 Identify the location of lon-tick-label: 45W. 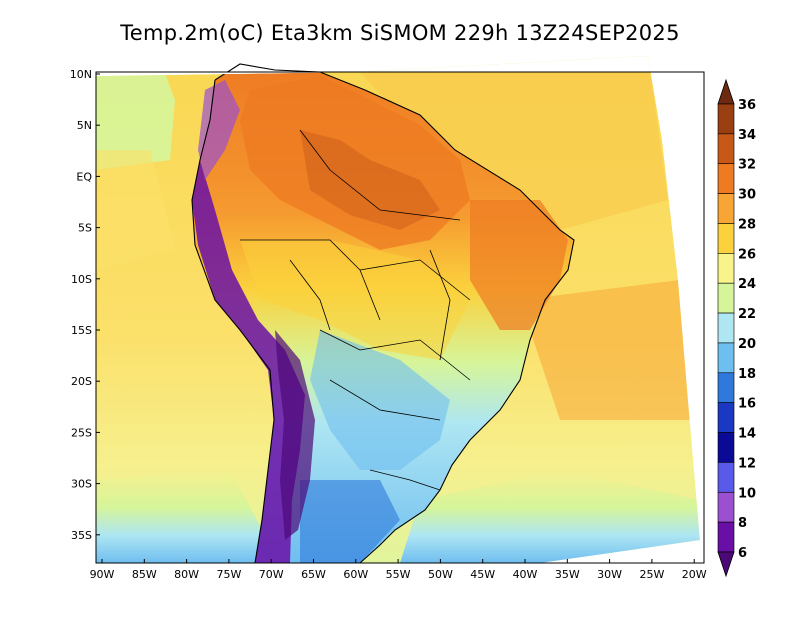
(482, 574).